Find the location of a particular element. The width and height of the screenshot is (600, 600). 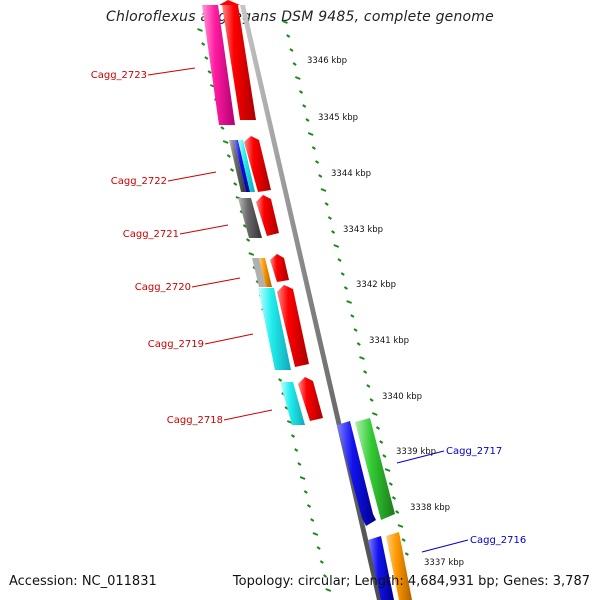

scale-label-3344: 3344 kbp is located at coordinates (351, 174).